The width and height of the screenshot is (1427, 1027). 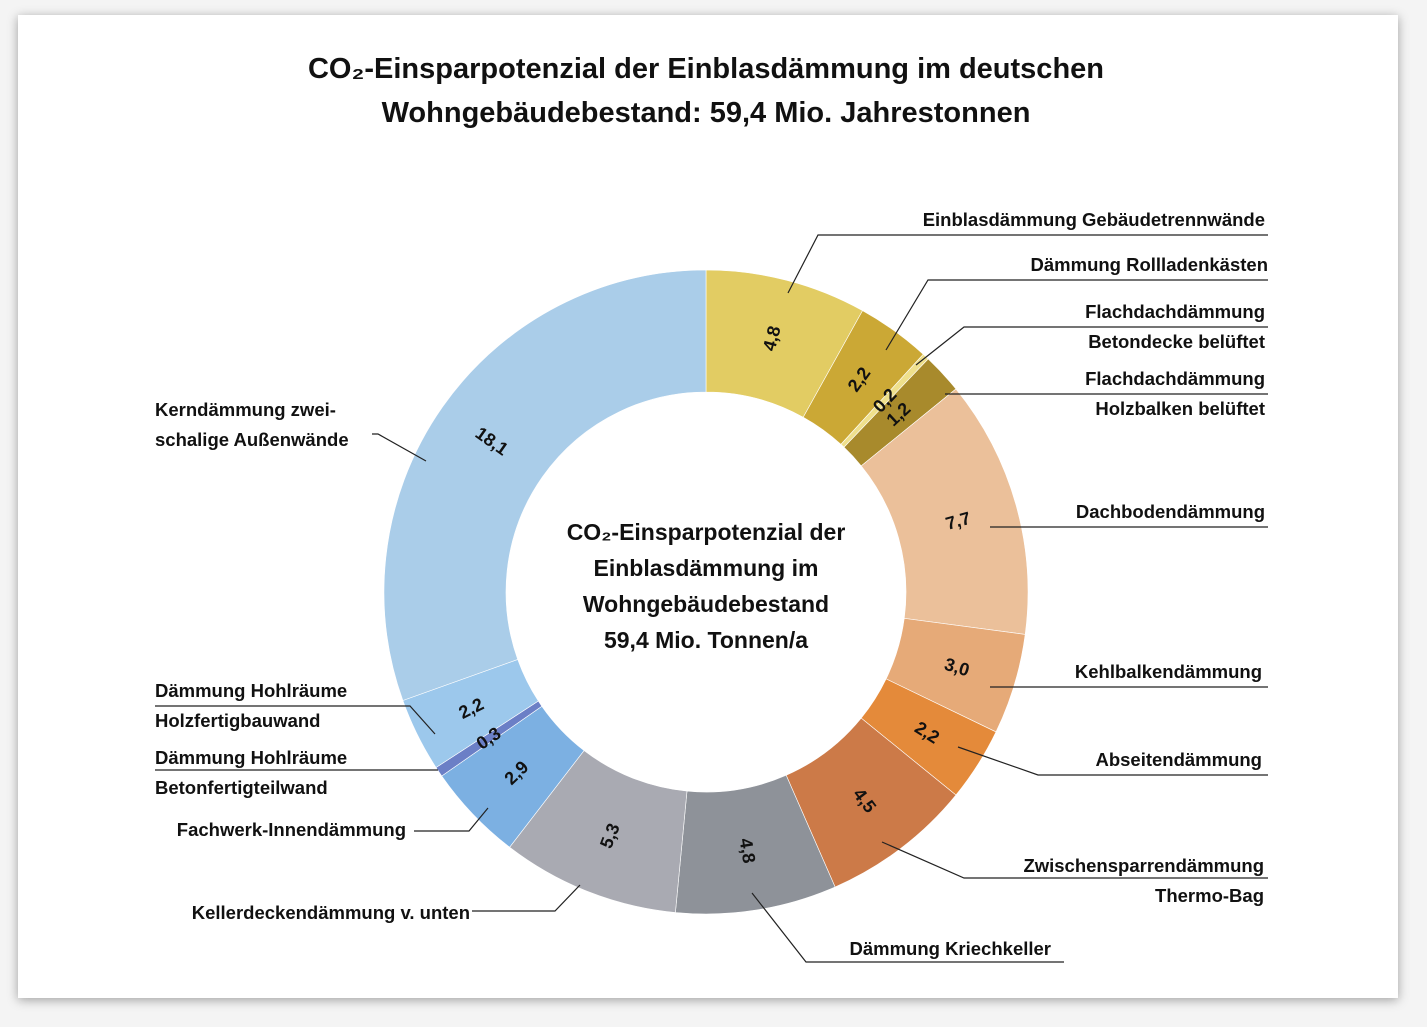 I want to click on donut-slice, so click(x=545, y=485).